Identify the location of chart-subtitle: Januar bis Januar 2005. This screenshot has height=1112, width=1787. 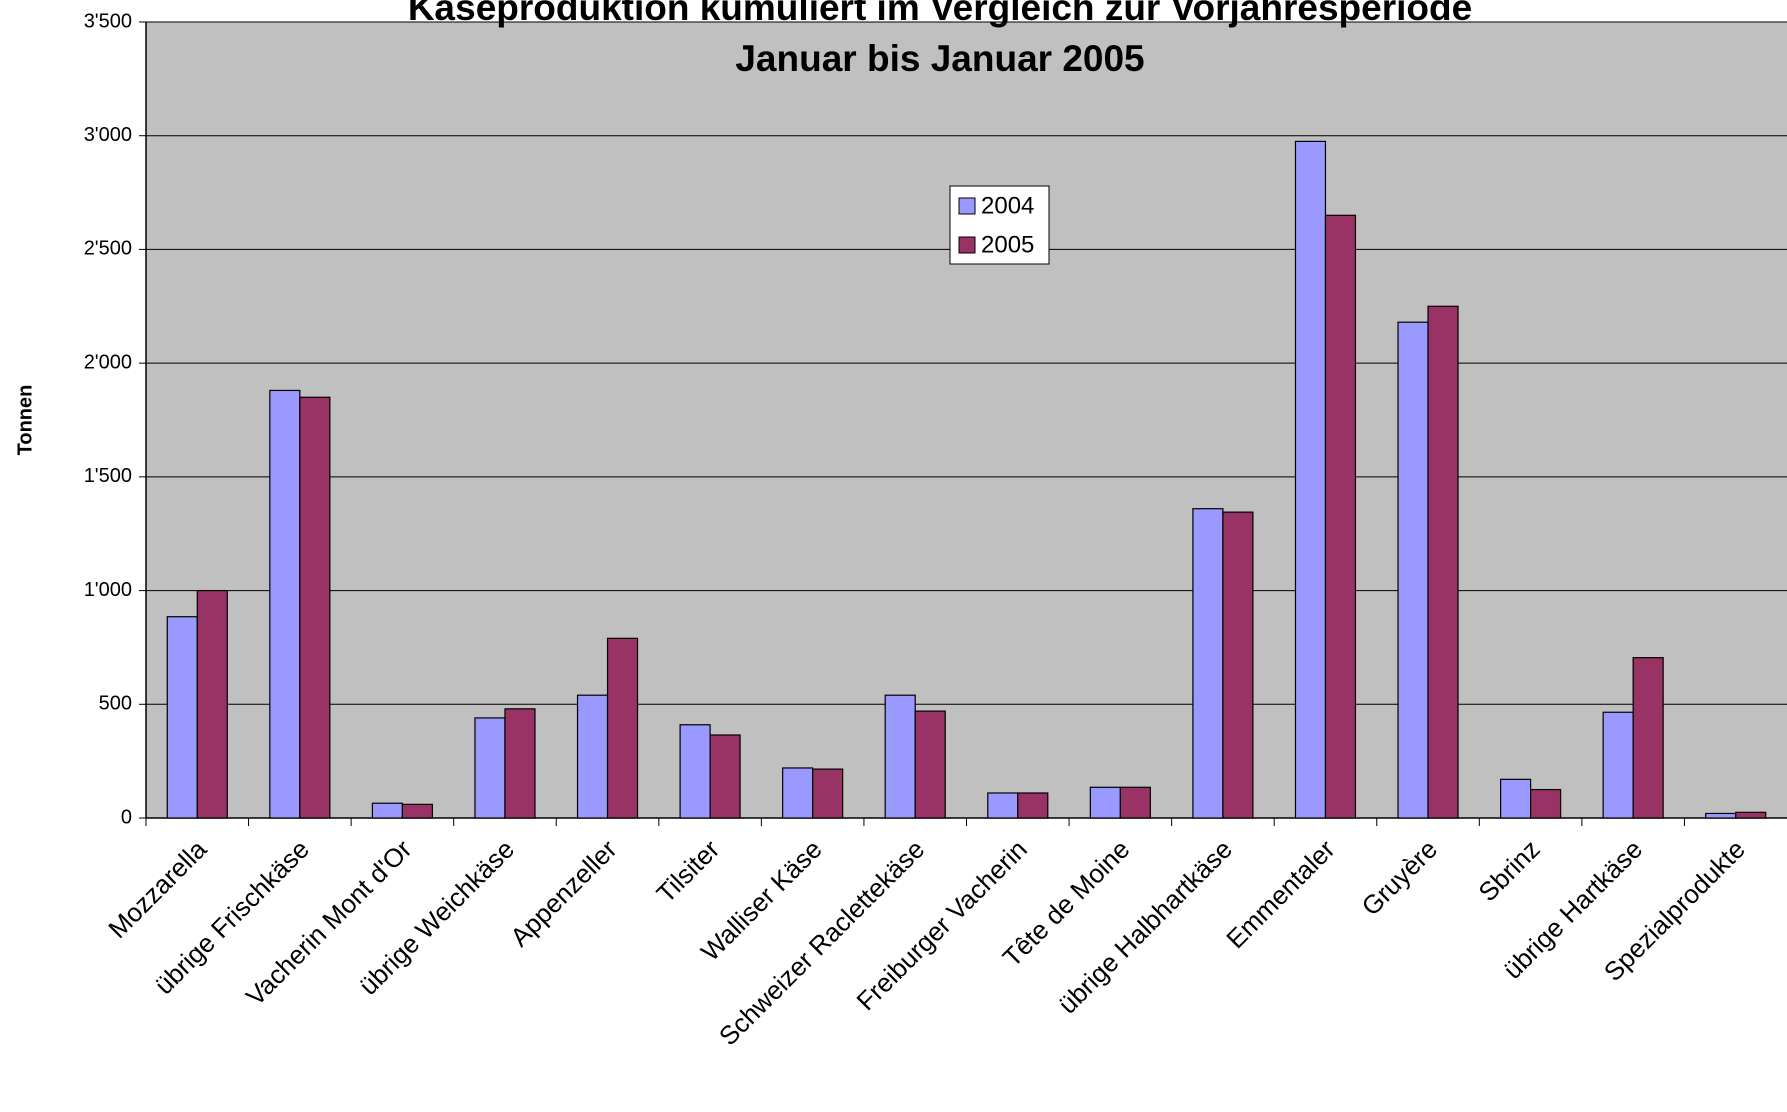
(939, 58).